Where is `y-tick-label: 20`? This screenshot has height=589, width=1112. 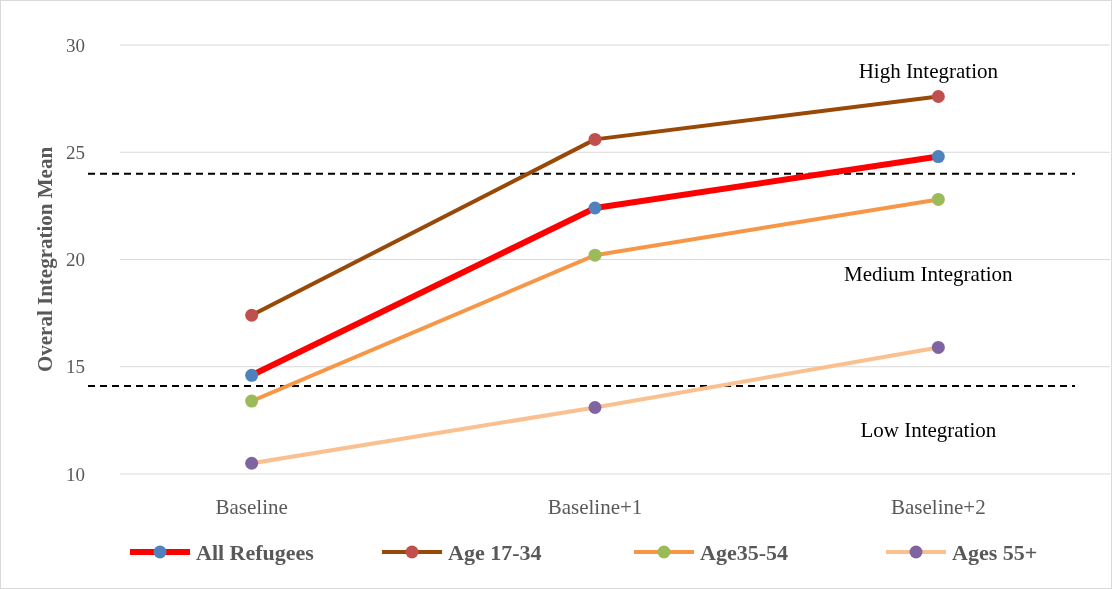 y-tick-label: 20 is located at coordinates (75, 260).